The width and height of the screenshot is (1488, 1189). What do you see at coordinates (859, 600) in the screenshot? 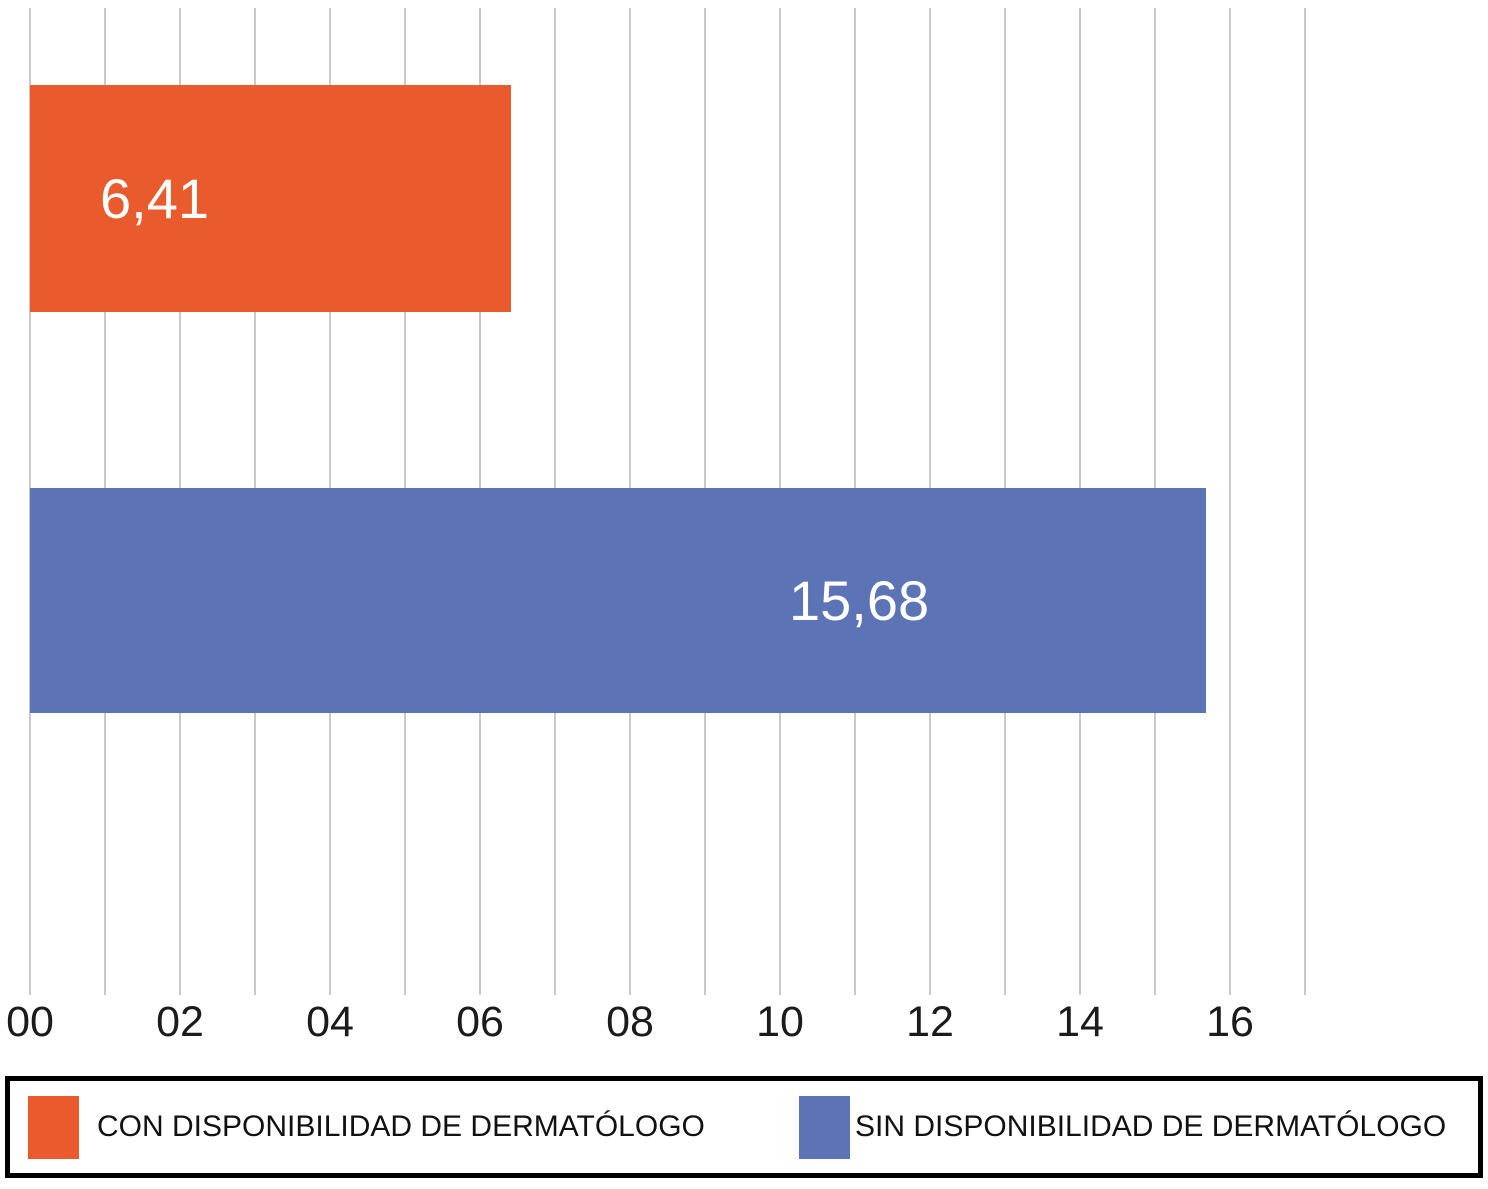
I see `bar-value-label: 15,68` at bounding box center [859, 600].